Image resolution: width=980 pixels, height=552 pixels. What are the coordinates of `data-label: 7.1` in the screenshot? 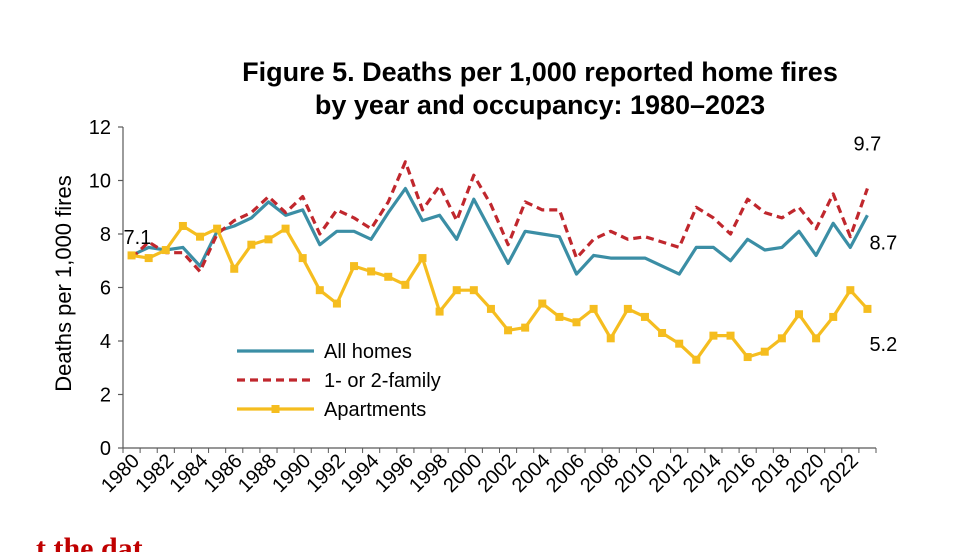 It's located at (138, 238).